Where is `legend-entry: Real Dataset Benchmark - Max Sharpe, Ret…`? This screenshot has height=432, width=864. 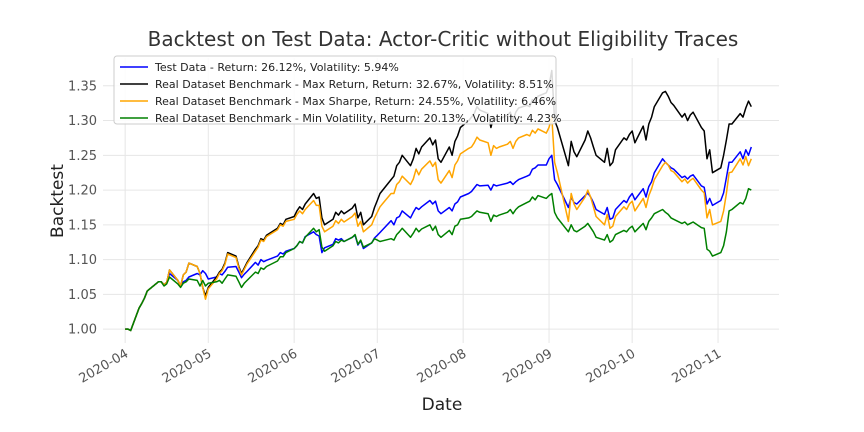 legend-entry: Real Dataset Benchmark - Max Sharpe, Ret… is located at coordinates (355, 101).